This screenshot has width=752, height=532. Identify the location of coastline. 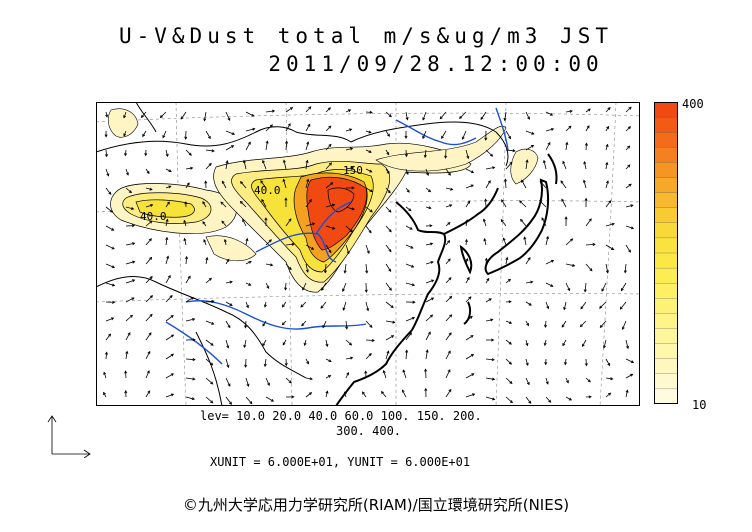
(446, 279).